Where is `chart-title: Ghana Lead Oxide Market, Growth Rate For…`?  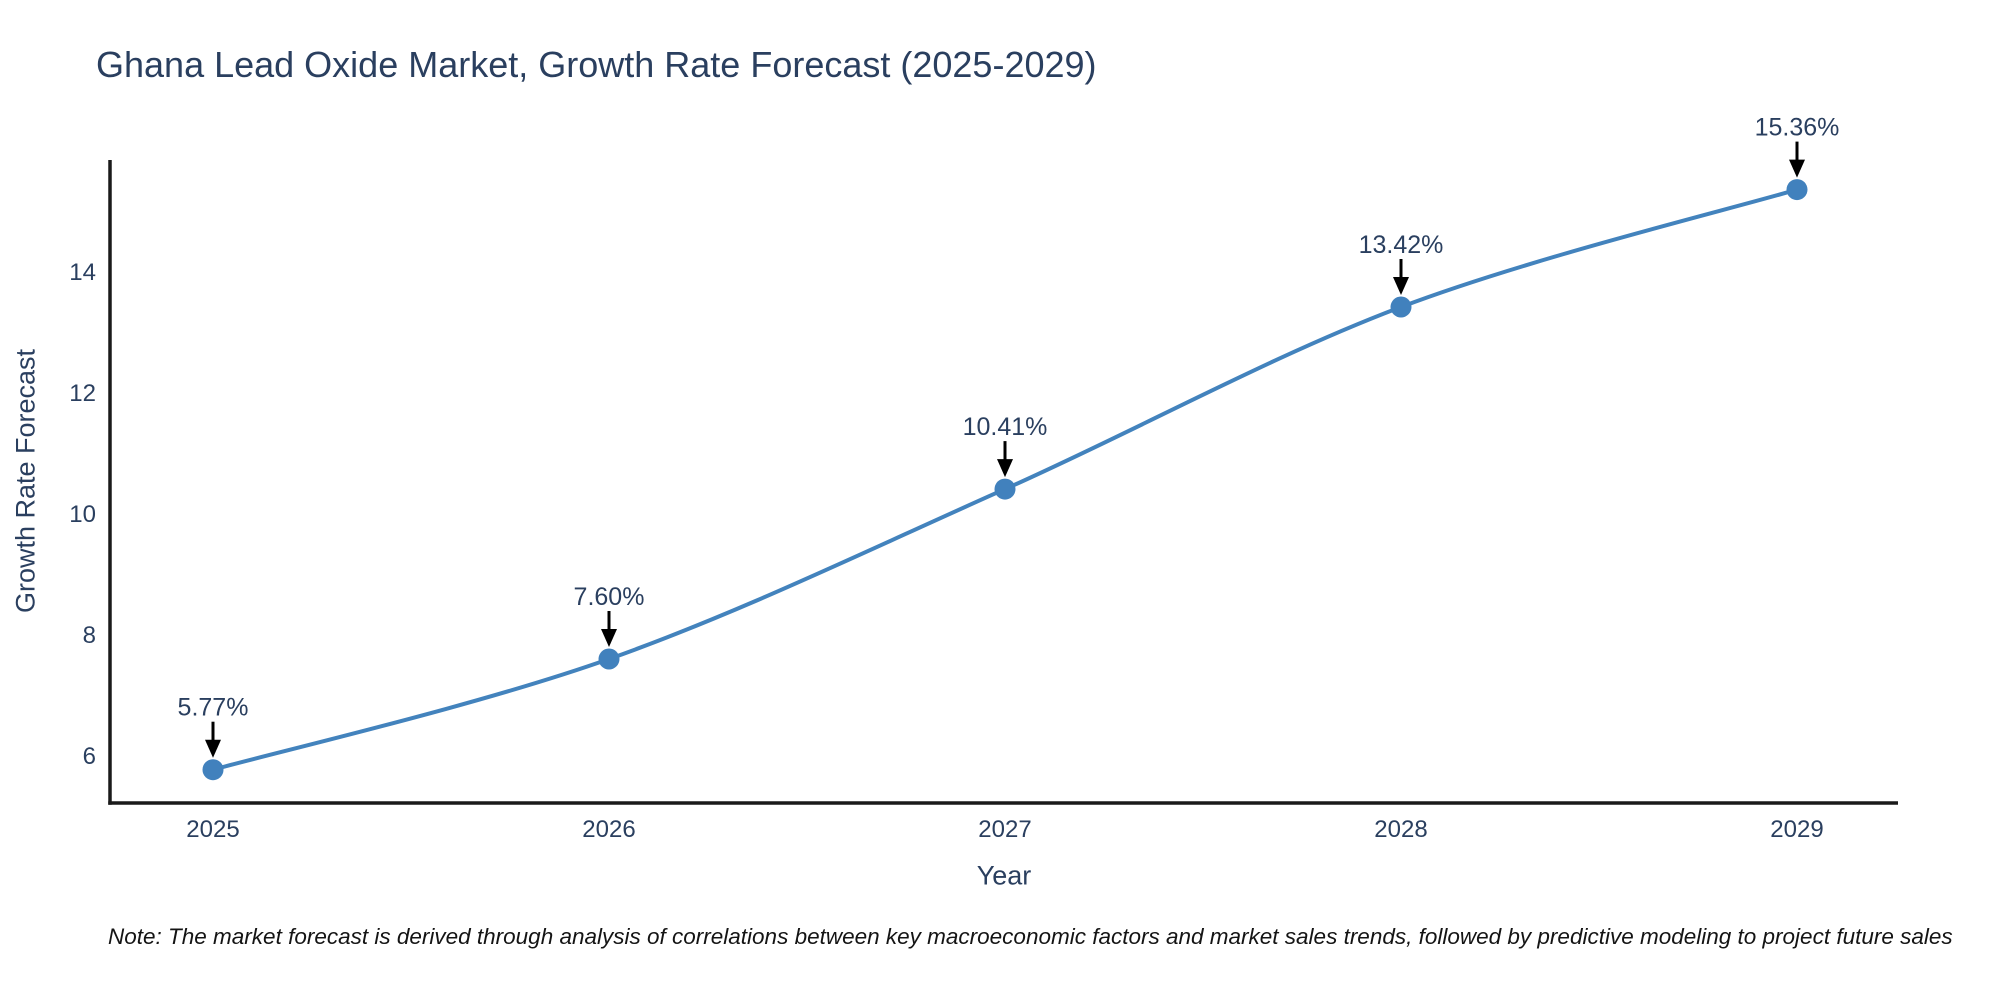
chart-title: Ghana Lead Oxide Market, Growth Rate For… is located at coordinates (596, 64).